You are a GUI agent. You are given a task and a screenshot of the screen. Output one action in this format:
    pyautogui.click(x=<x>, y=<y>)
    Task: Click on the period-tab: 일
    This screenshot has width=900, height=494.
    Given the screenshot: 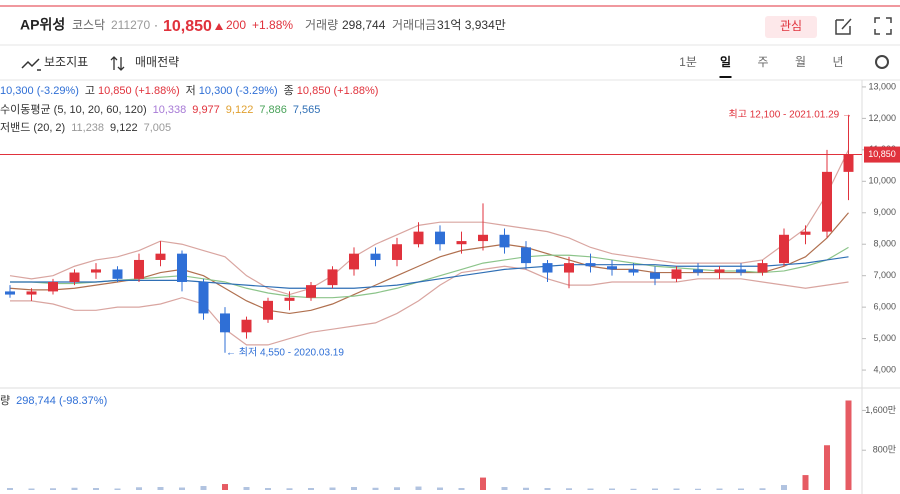 What is the action you would take?
    pyautogui.click(x=725, y=62)
    